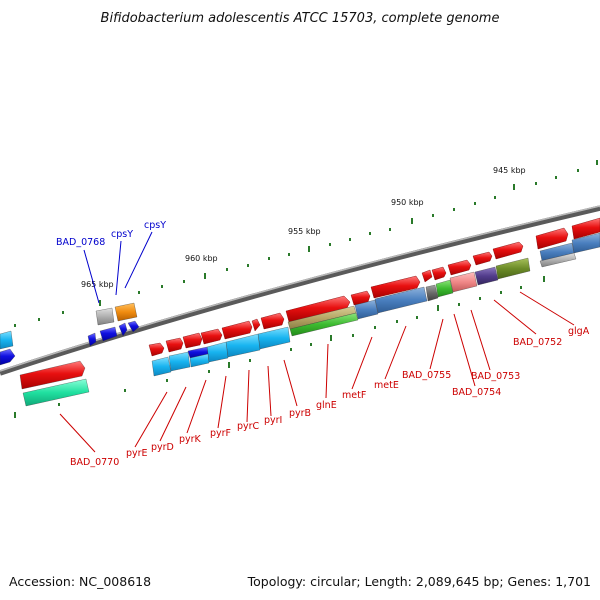 This screenshot has height=600, width=600. I want to click on scale-label-950: 950 kbp, so click(407, 202).